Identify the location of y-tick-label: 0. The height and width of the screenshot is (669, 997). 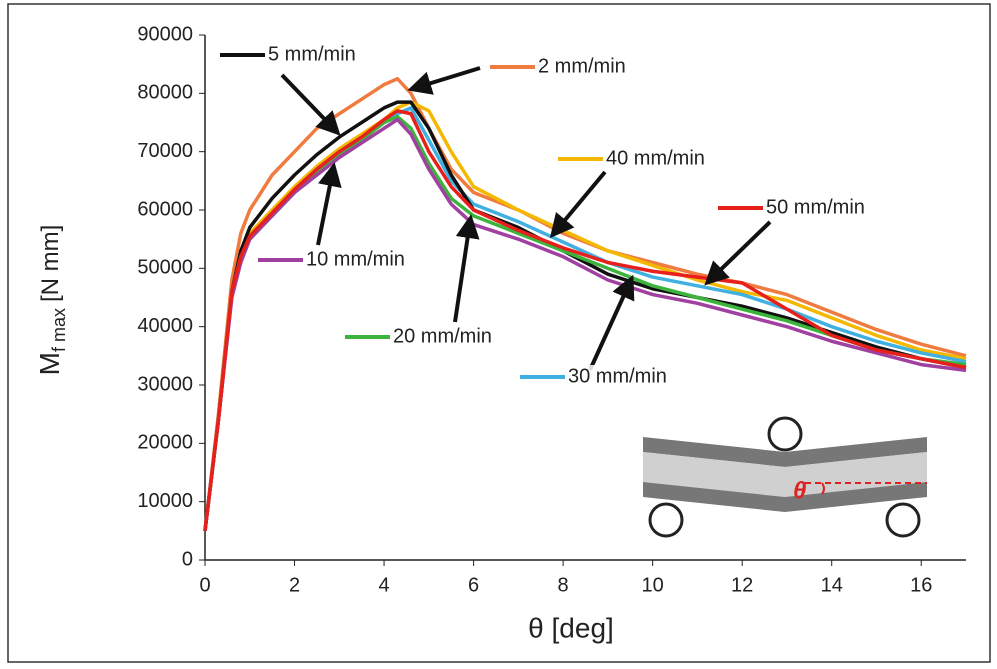
(187, 559).